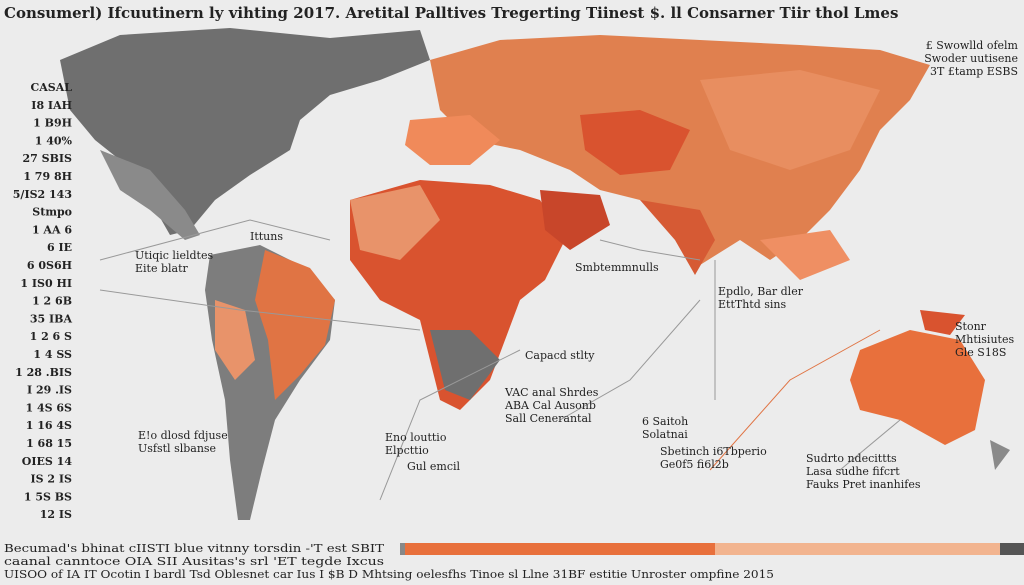  I want to click on australia, so click(917, 387).